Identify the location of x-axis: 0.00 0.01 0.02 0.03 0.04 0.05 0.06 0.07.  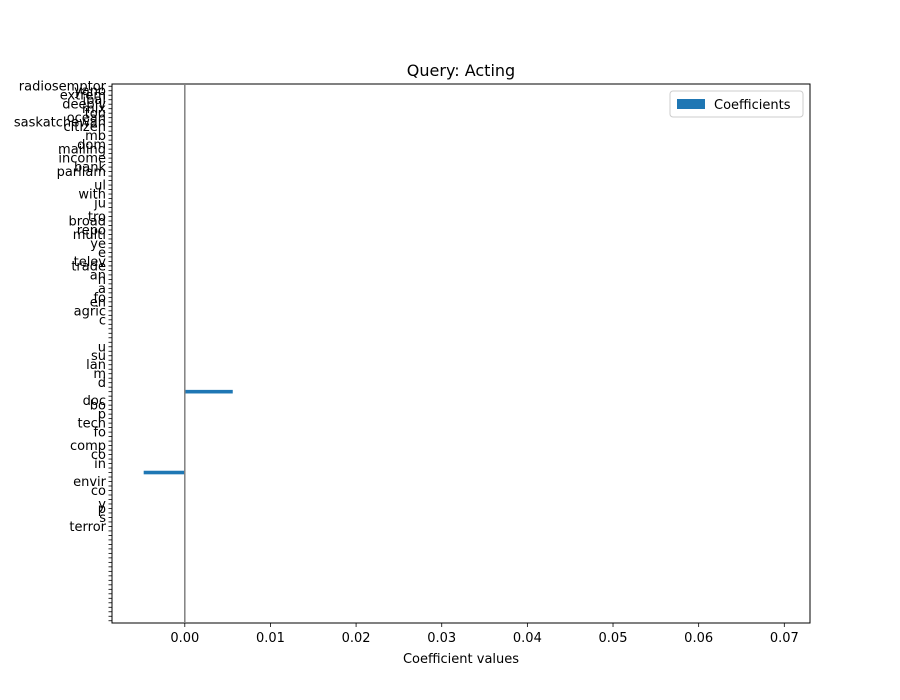
(484, 634).